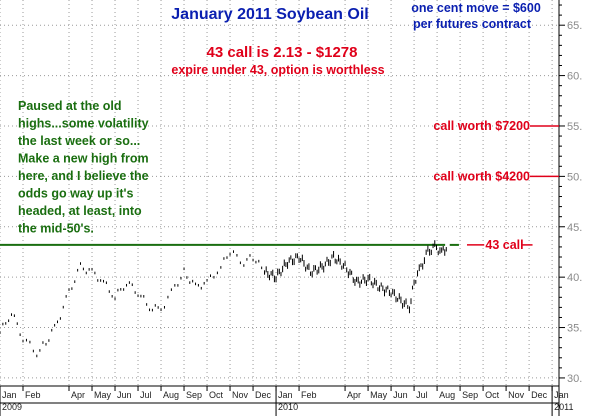 The image size is (590, 416). What do you see at coordinates (481, 126) in the screenshot?
I see `annotation-call-7200: call worth $7200` at bounding box center [481, 126].